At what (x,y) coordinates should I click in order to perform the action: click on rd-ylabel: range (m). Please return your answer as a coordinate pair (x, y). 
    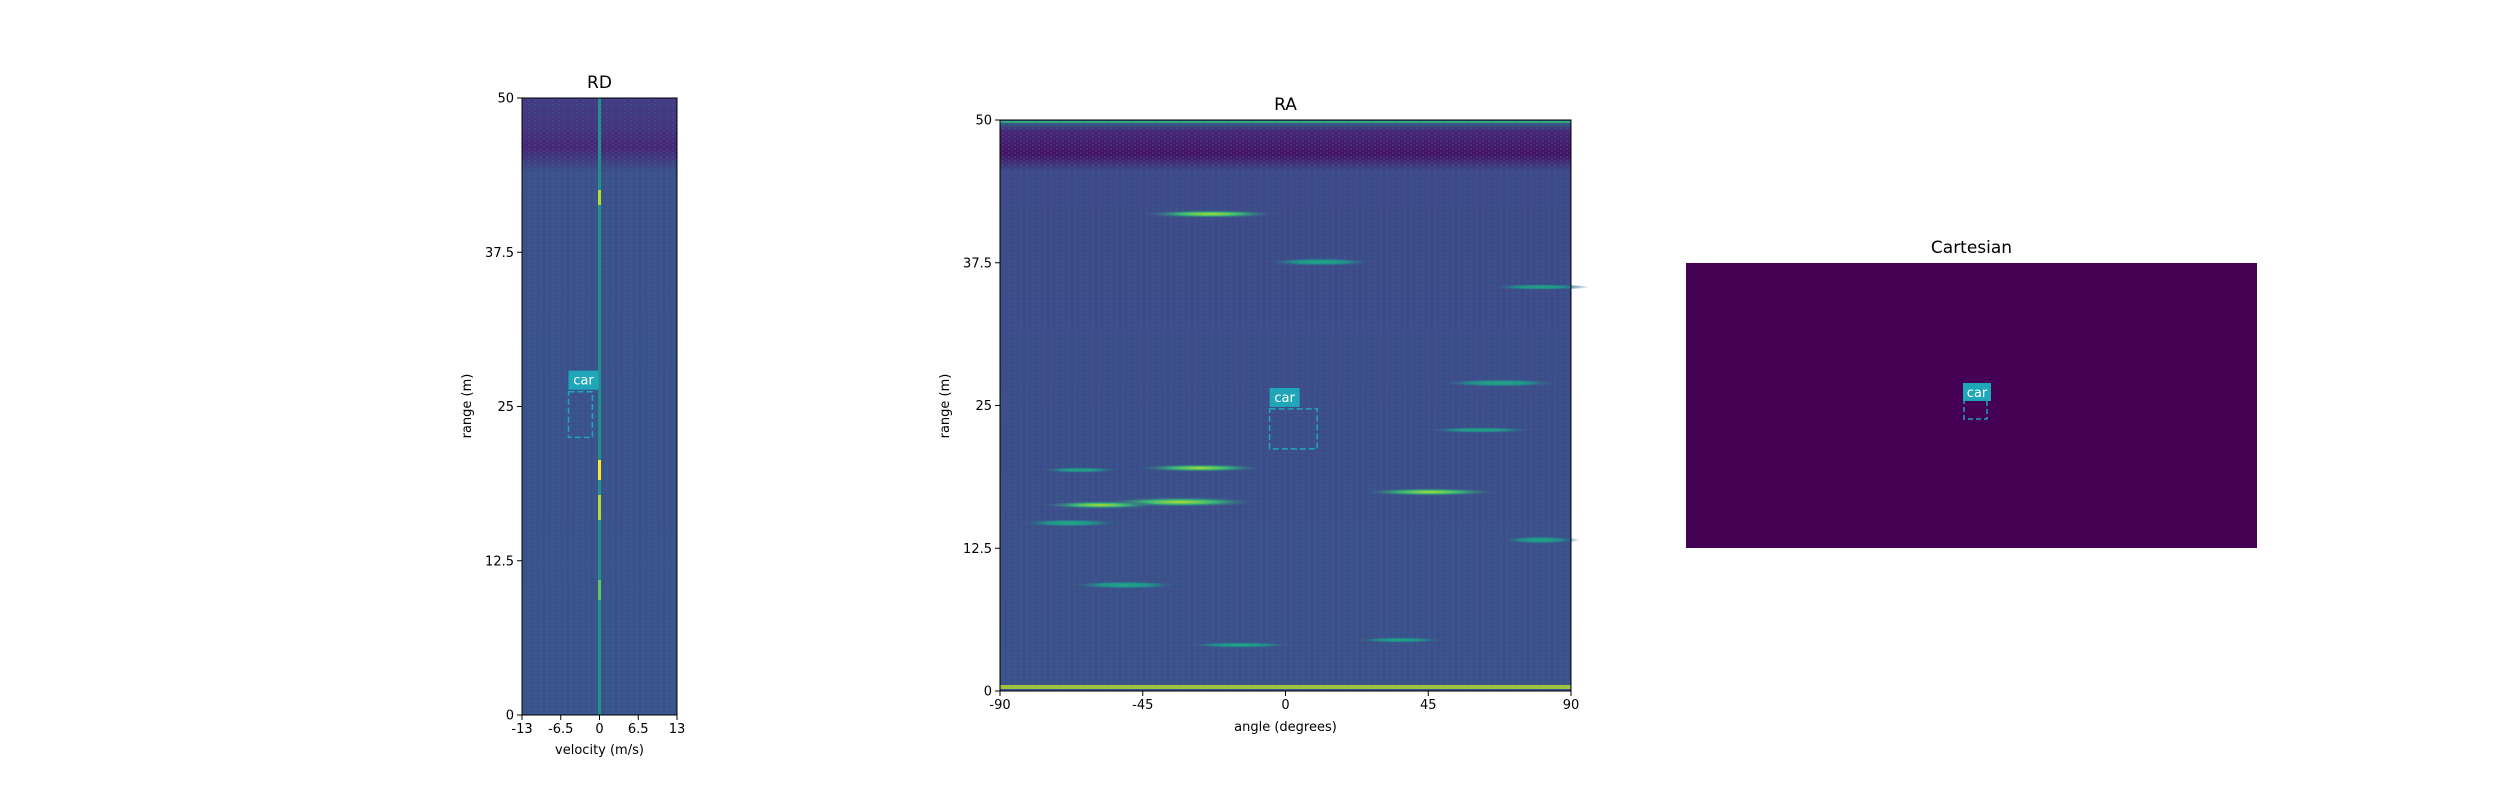
    Looking at the image, I should click on (467, 406).